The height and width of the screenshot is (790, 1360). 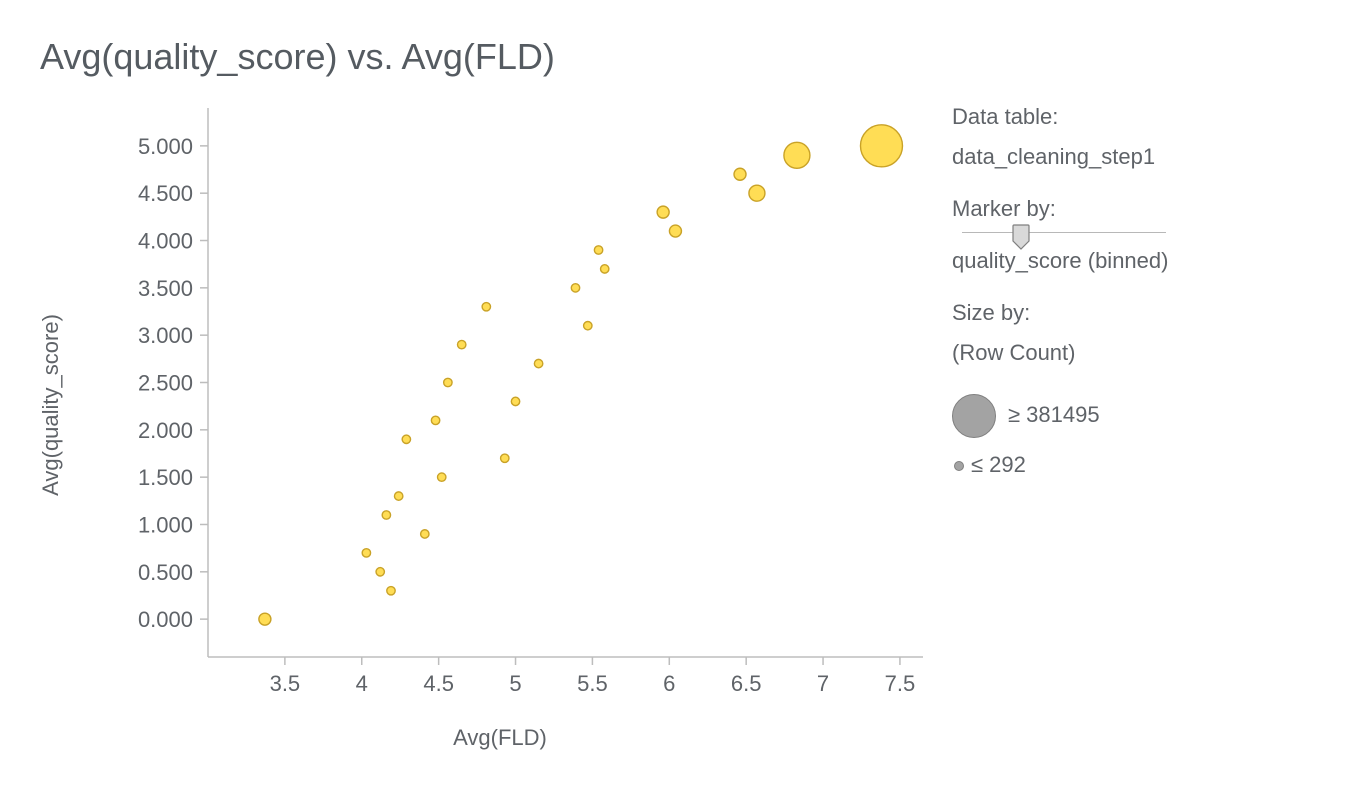 I want to click on y-tick-label: 3.000, so click(x=165, y=335).